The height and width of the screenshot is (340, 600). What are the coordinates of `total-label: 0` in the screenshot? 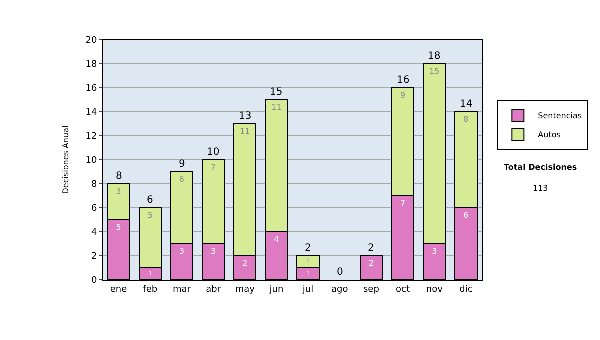 It's located at (340, 272).